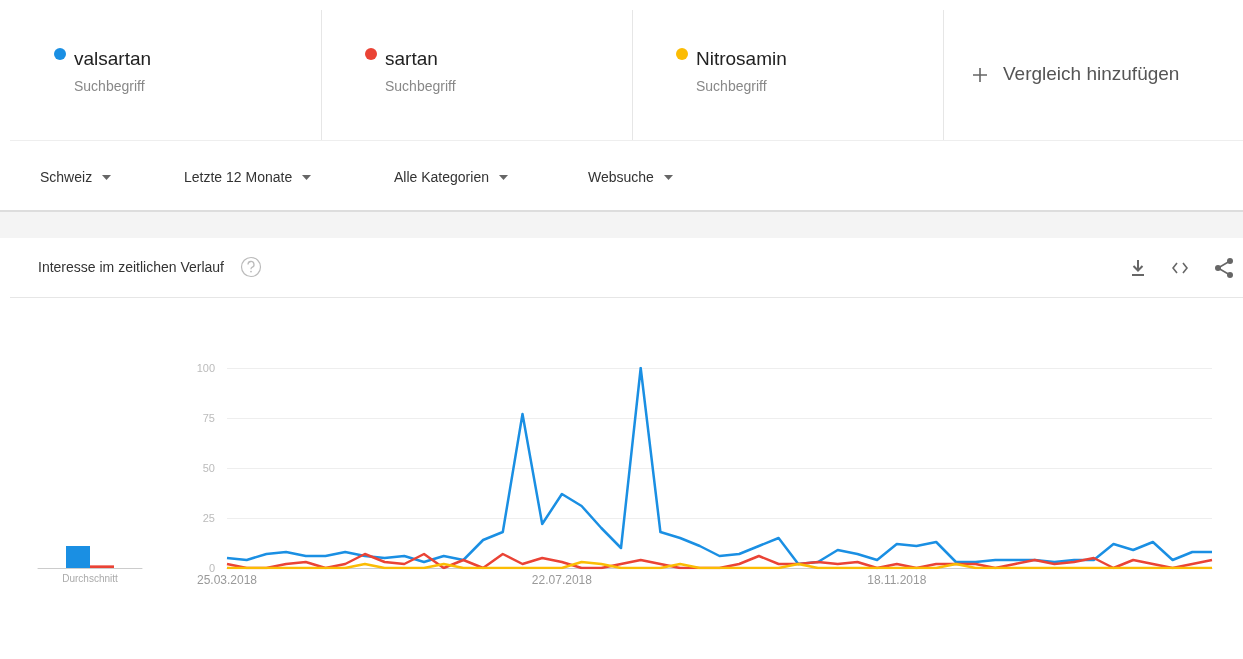 The width and height of the screenshot is (1243, 659). Describe the element at coordinates (90, 578) in the screenshot. I see `x-tick-label: Durchschnitt` at that location.